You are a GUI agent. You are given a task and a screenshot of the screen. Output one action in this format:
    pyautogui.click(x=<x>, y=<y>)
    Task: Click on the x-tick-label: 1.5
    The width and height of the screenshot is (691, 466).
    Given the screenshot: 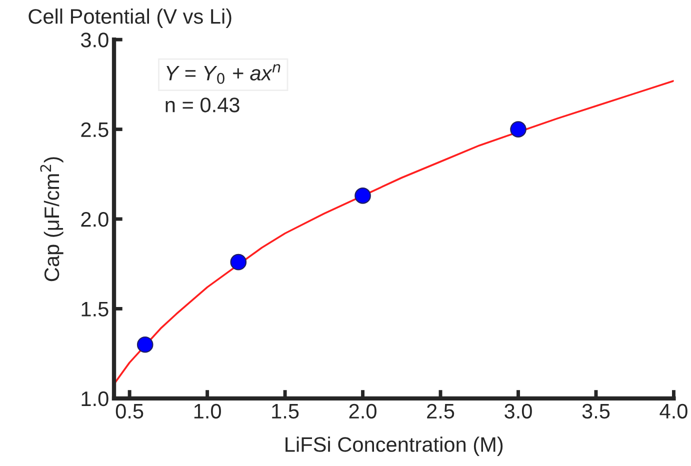 What is the action you would take?
    pyautogui.click(x=285, y=411)
    